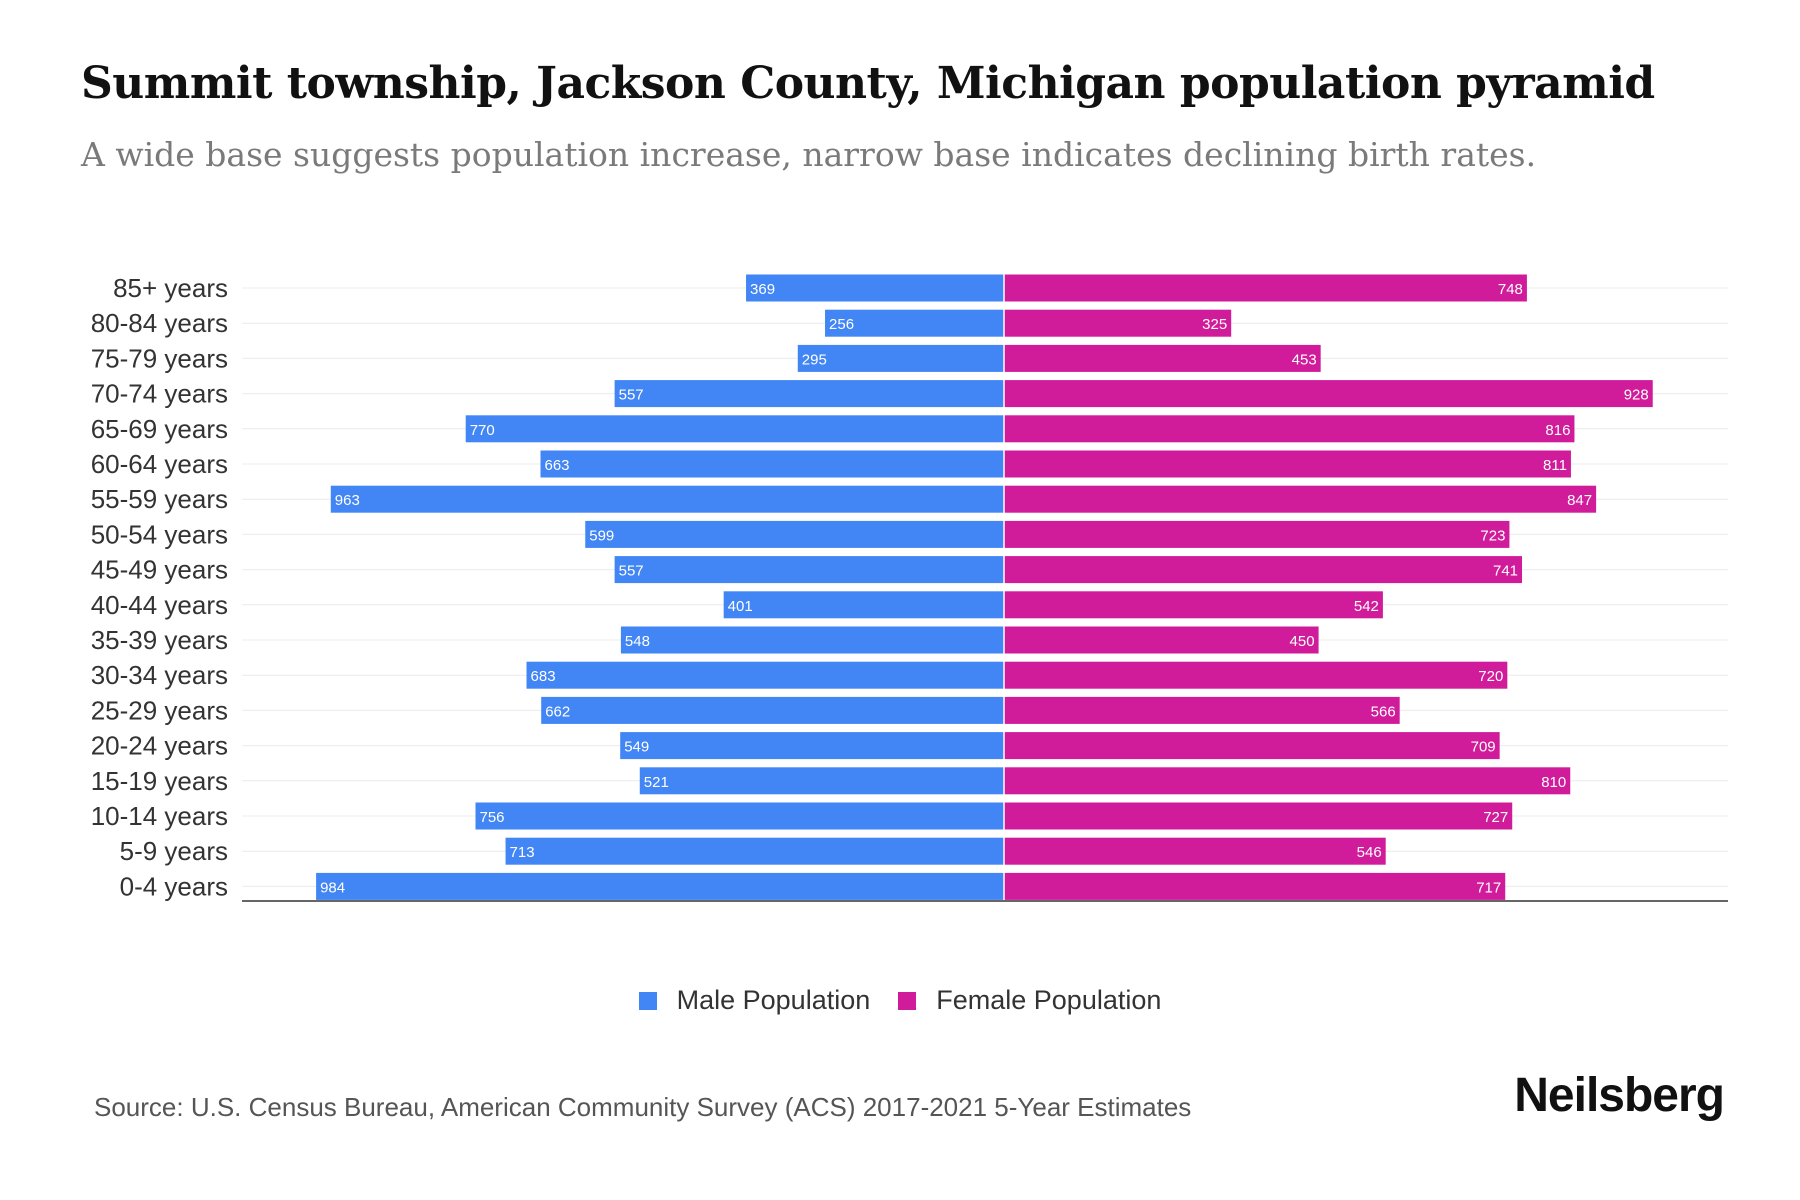 This screenshot has height=1200, width=1800. Describe the element at coordinates (159, 710) in the screenshot. I see `y-tick-label: 25-29 years` at that location.